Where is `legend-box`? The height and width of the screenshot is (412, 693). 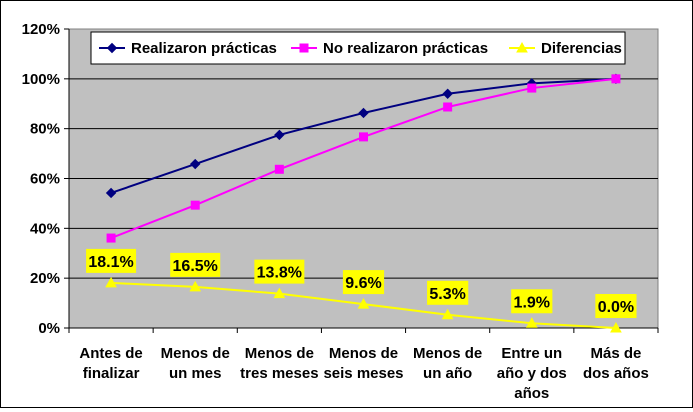
legend-box is located at coordinates (358, 48).